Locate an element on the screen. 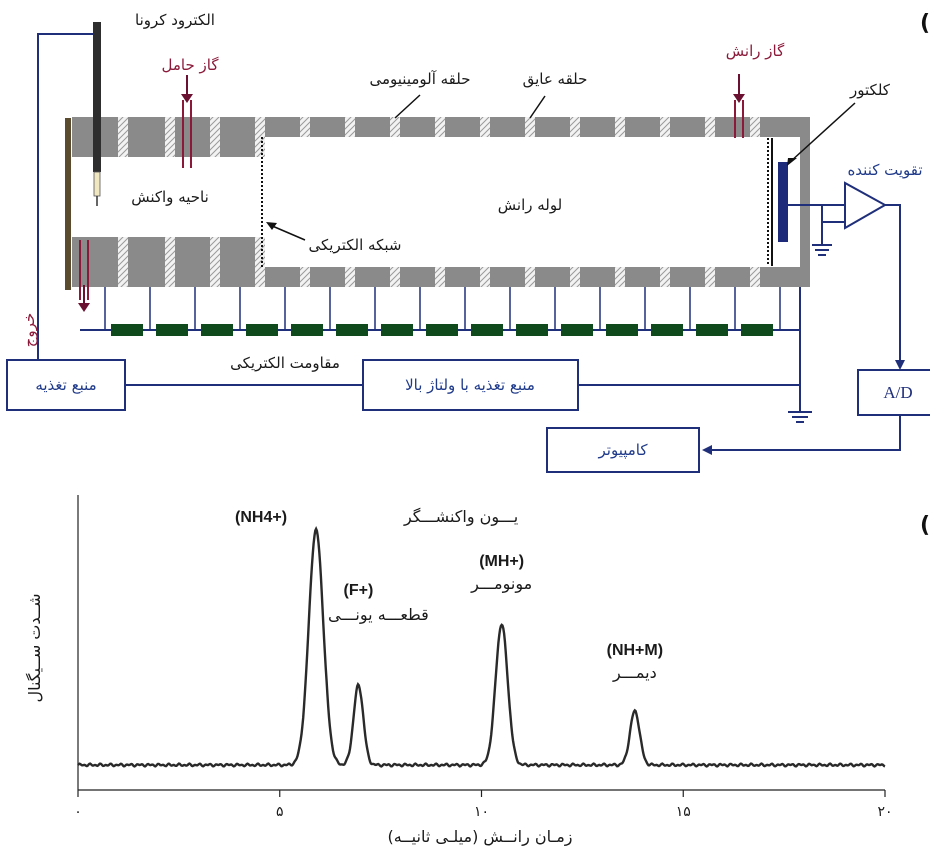 This screenshot has height=855, width=930. corona-electrode is located at coordinates (97, 97).